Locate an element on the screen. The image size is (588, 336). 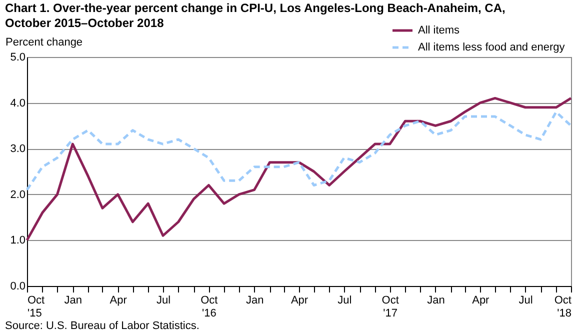
y-tick-label: 4.0 is located at coordinates (18, 103).